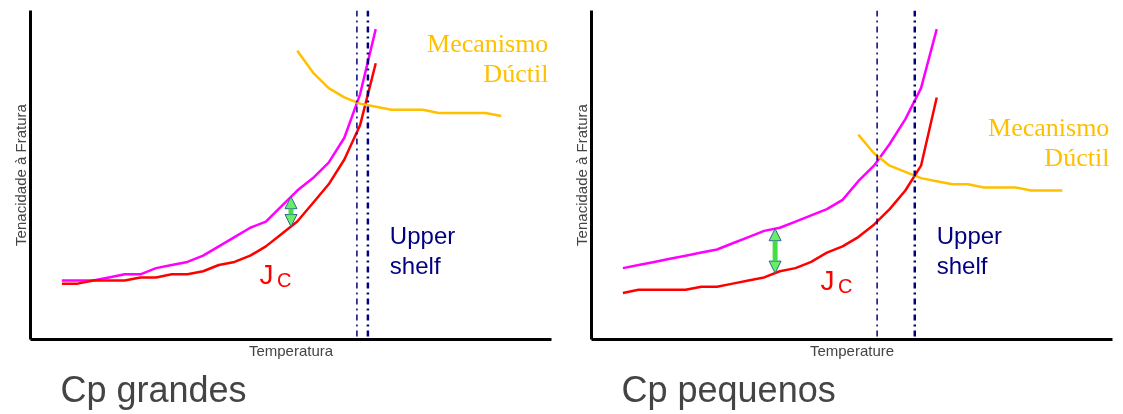 The width and height of the screenshot is (1123, 414). I want to click on text: Cp grandes, so click(153, 389).